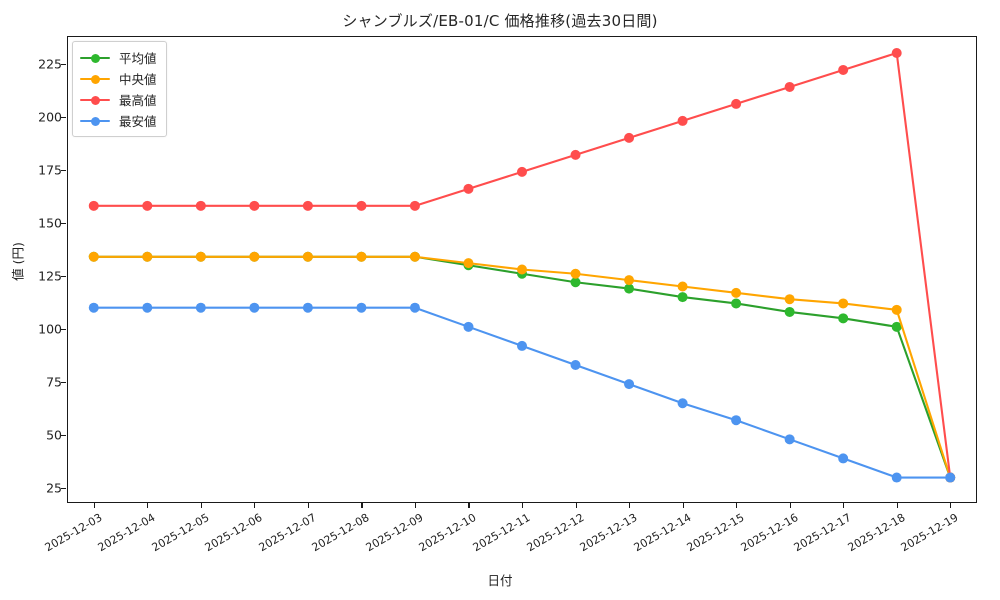 The image size is (1000, 600). I want to click on legend-item-最高値: 最高値, so click(118, 99).